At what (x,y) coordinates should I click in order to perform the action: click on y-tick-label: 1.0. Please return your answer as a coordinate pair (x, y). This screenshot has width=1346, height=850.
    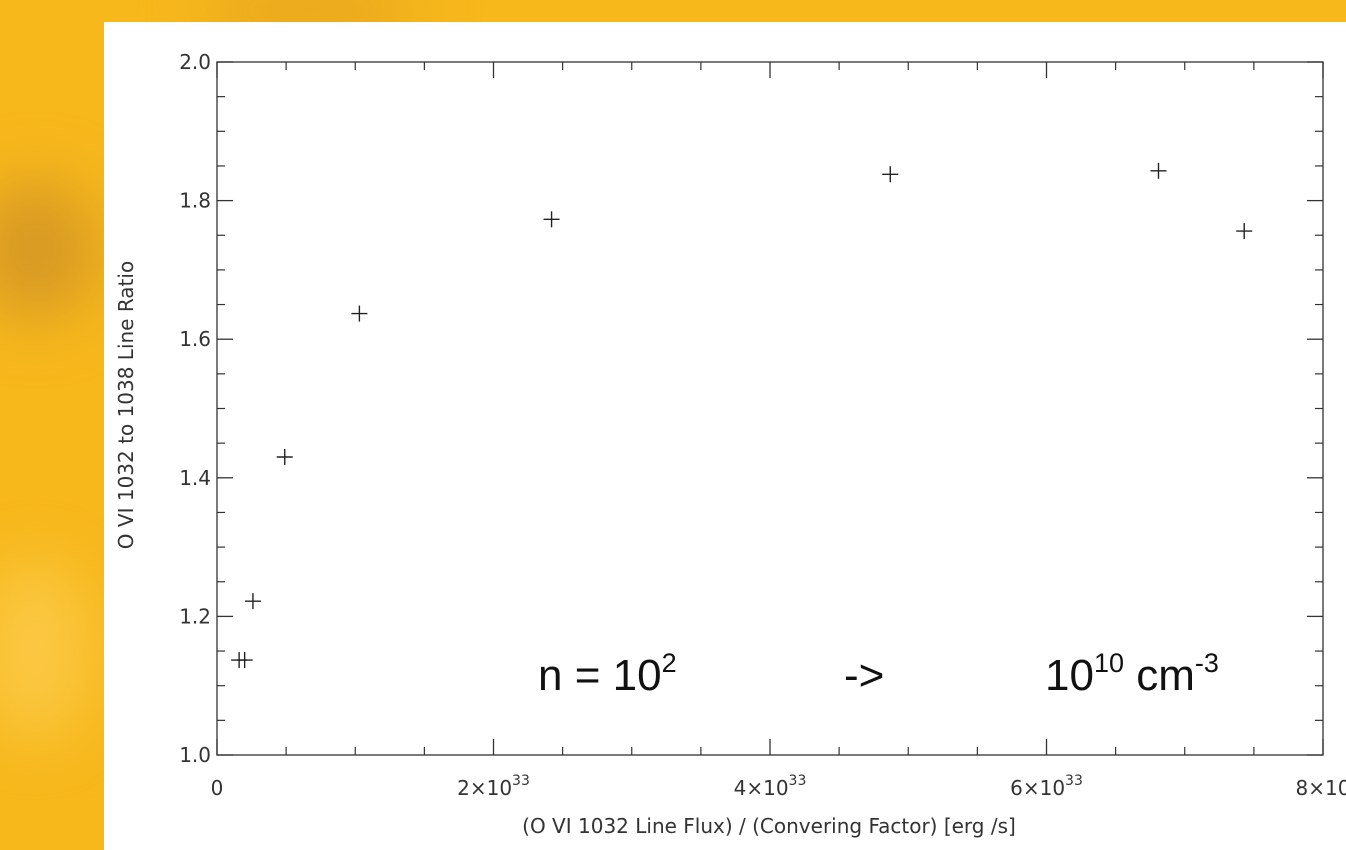
    Looking at the image, I should click on (195, 755).